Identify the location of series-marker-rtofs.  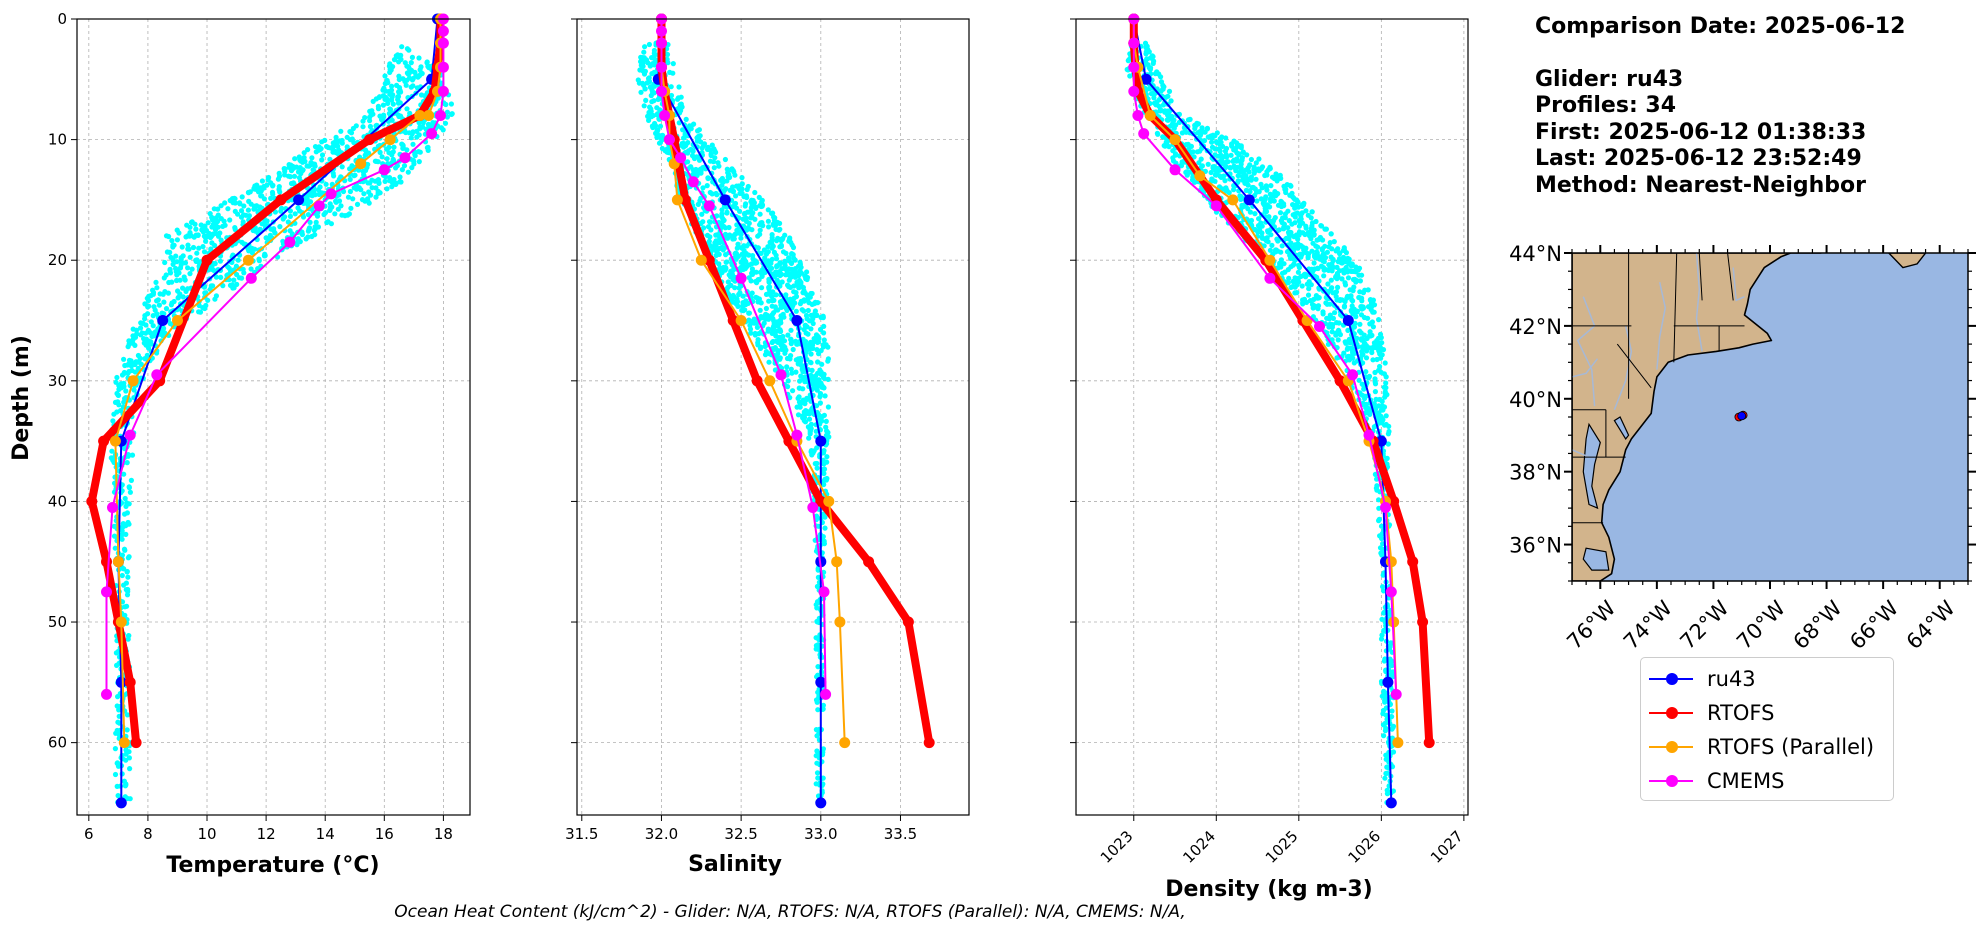
(106, 562).